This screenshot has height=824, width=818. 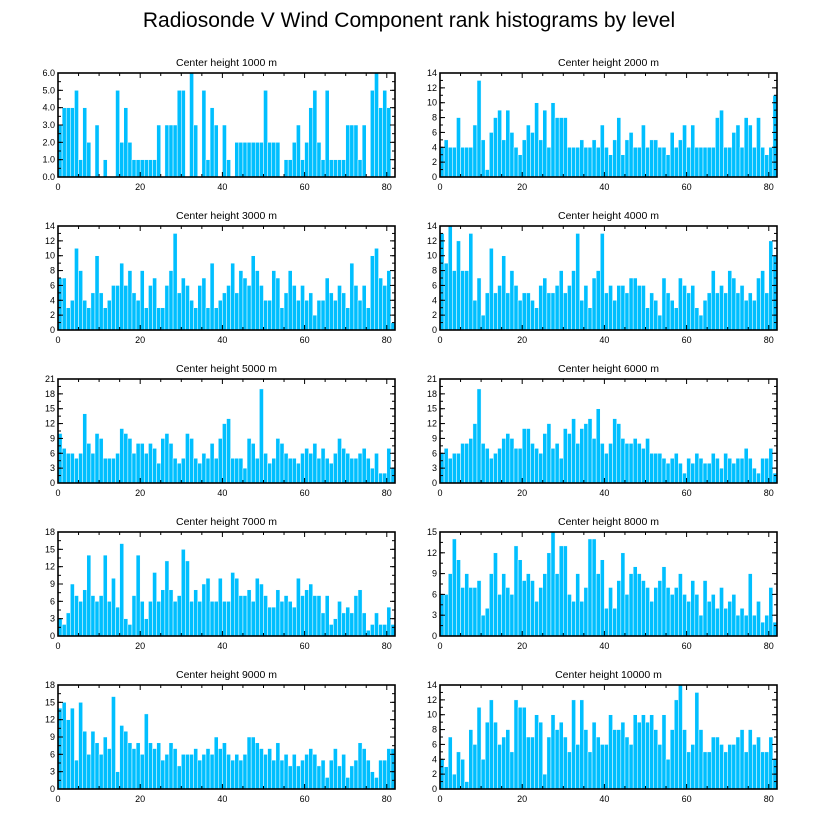 I want to click on x-tick-label: 0, so click(x=57, y=493).